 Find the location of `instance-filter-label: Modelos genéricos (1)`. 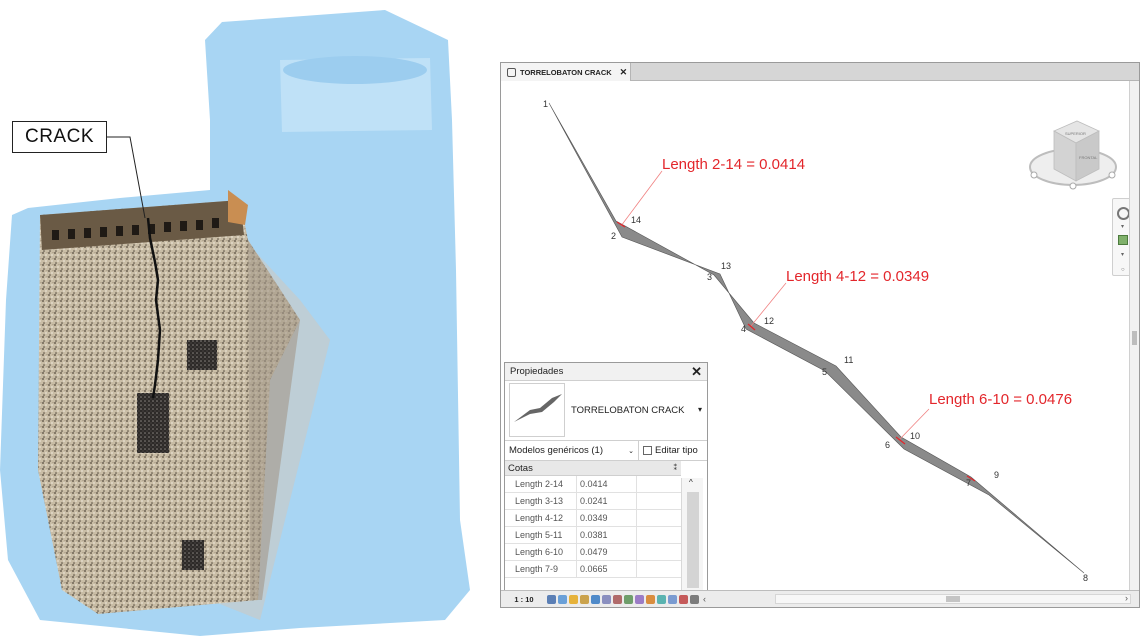

instance-filter-label: Modelos genéricos (1) is located at coordinates (556, 450).